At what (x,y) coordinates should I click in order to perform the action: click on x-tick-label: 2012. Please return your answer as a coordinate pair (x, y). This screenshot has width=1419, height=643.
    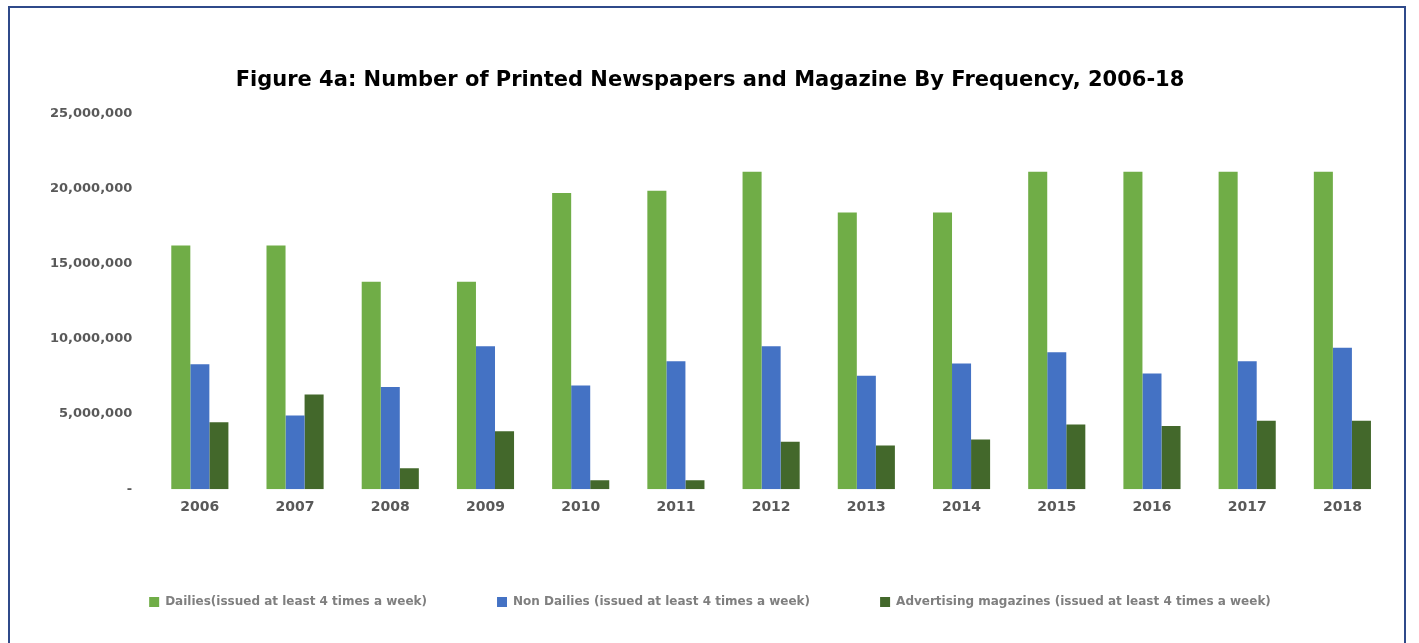
    Looking at the image, I should click on (771, 506).